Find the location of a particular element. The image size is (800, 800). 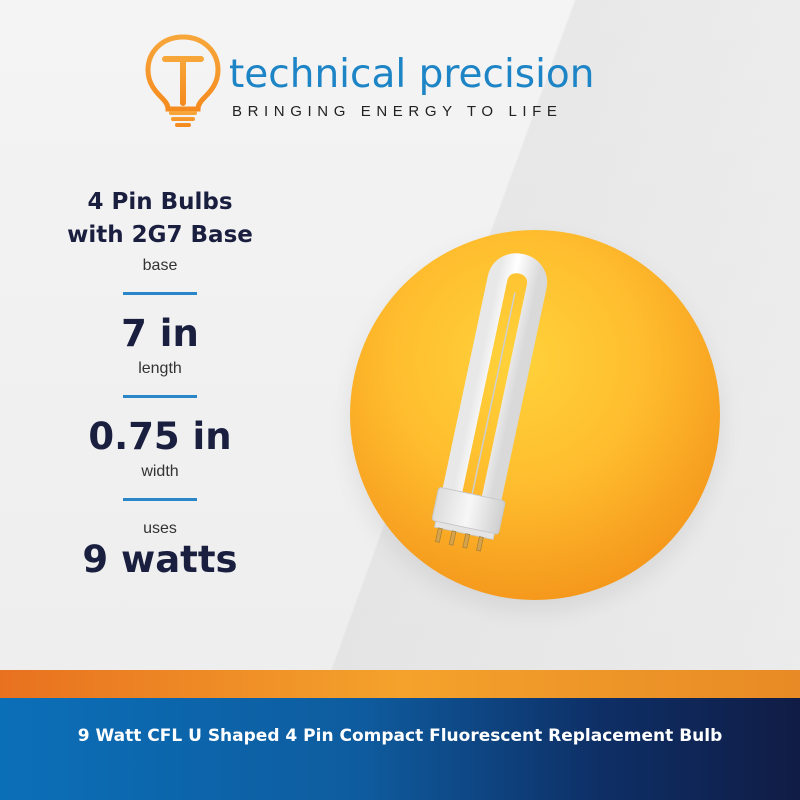

width-value: 0.75 in is located at coordinates (160, 436).